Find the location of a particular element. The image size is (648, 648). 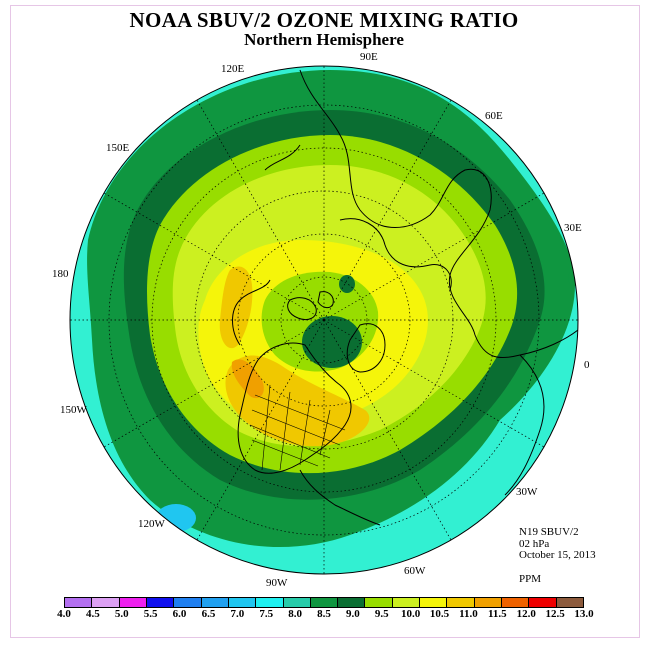

colorbar-tick-label: 6.5 is located at coordinates (208, 614).